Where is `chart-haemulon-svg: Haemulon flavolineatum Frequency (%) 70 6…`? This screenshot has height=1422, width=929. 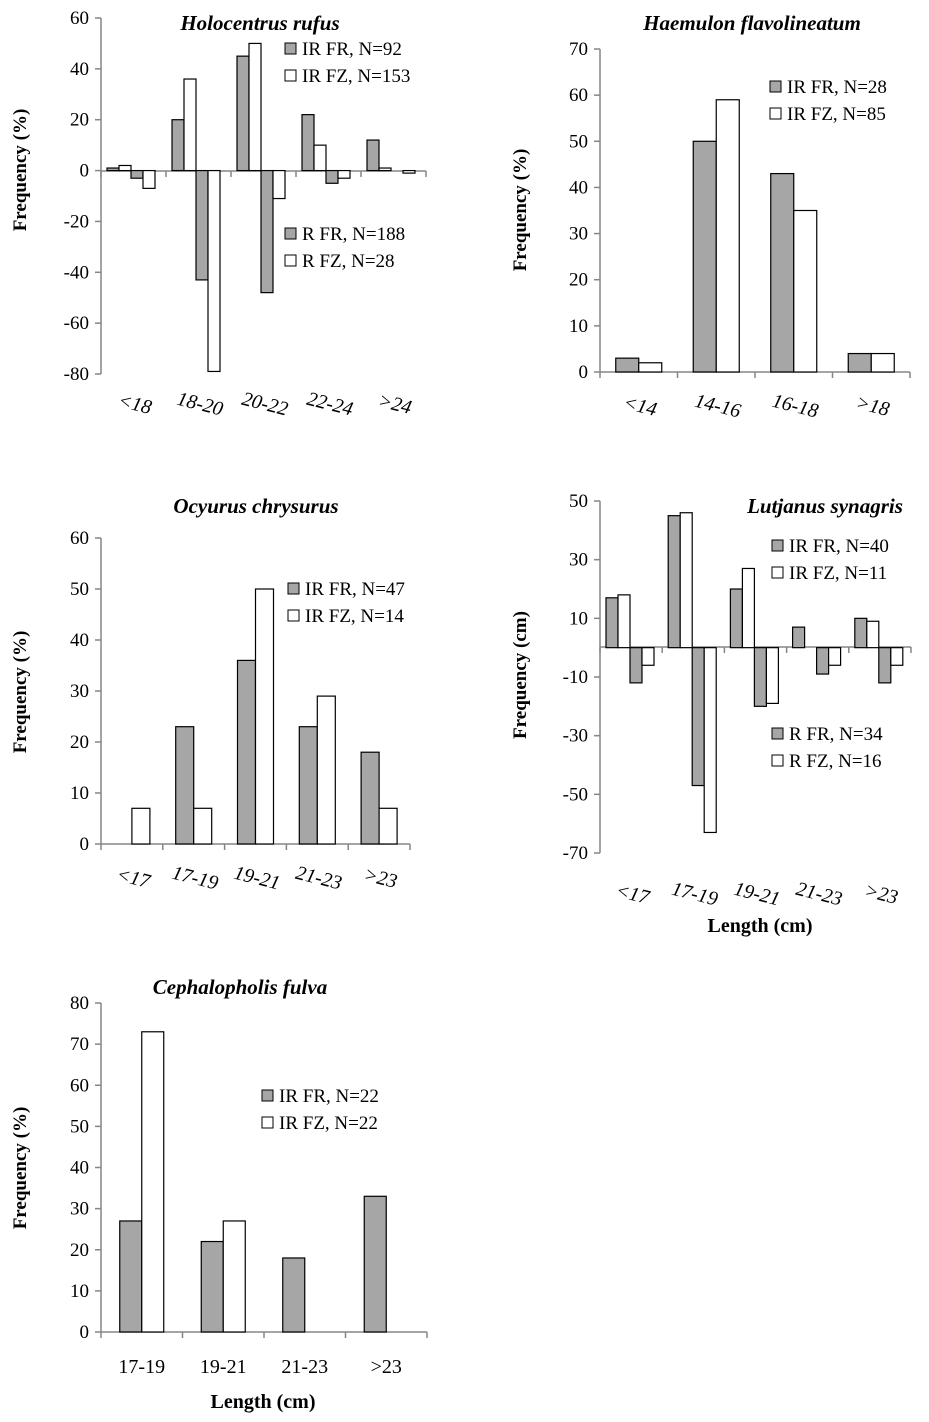
chart-haemulon-svg: Haemulon flavolineatum Frequency (%) 70 6… is located at coordinates (710, 217).